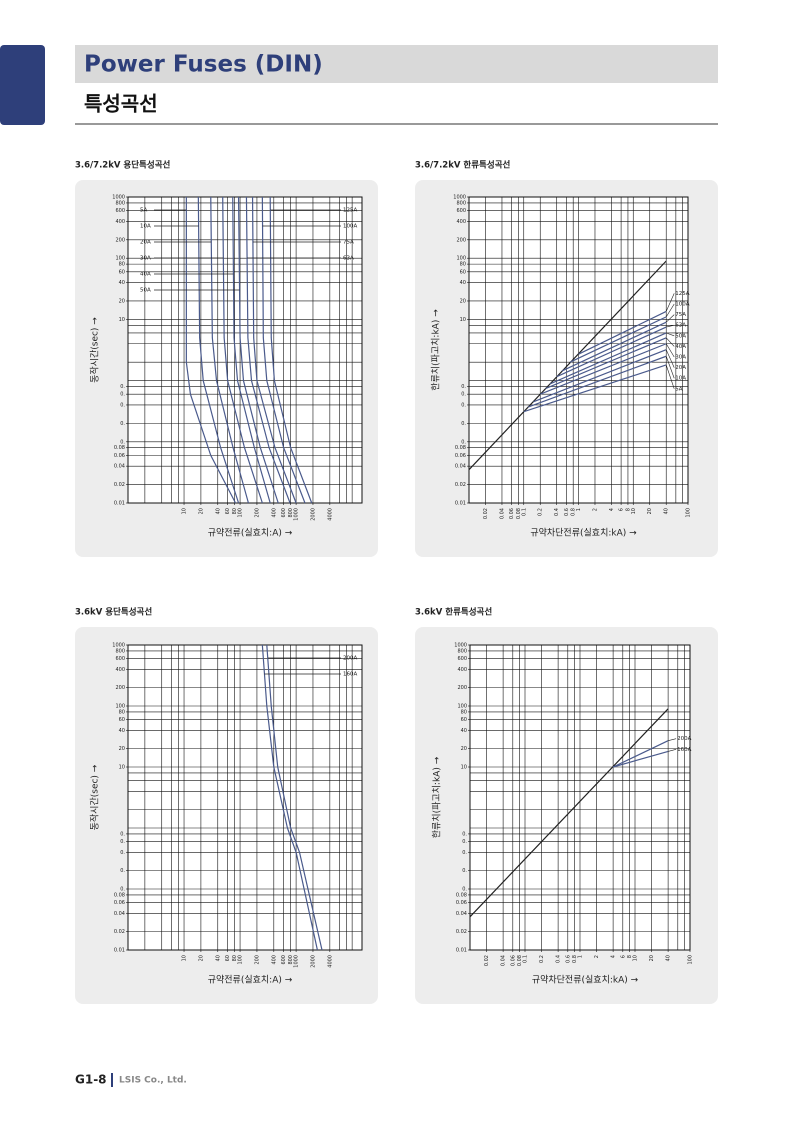  I want to click on y-tick-label: 60, so click(122, 272).